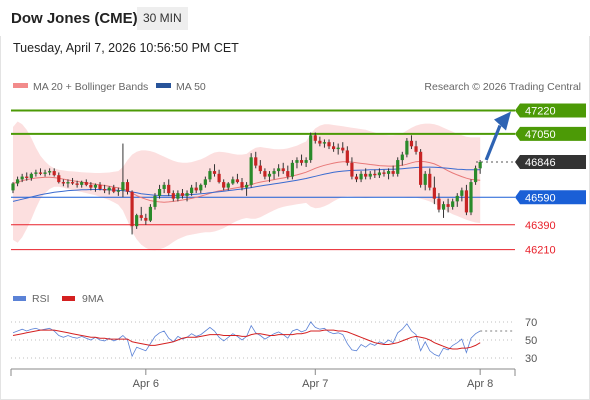 The image size is (590, 400). I want to click on forecast-arrowhead, so click(502, 121).